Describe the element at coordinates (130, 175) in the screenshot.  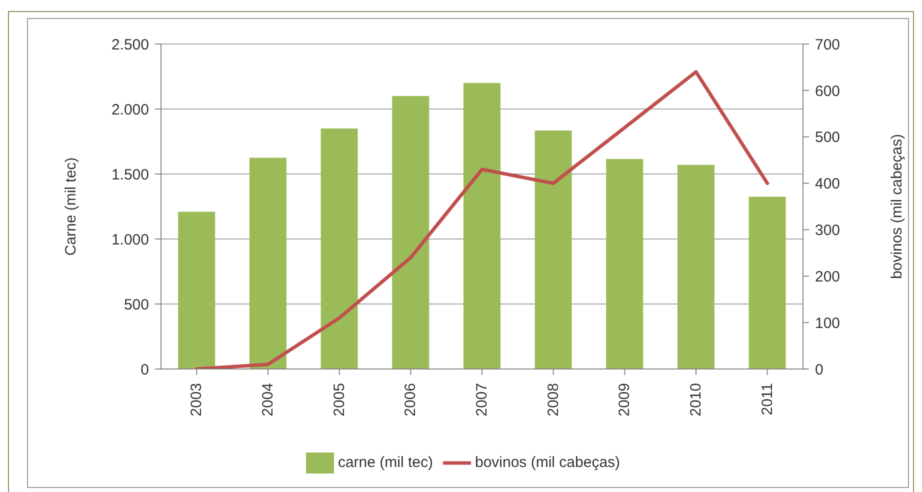
I see `y-tick-label: 1.500` at that location.